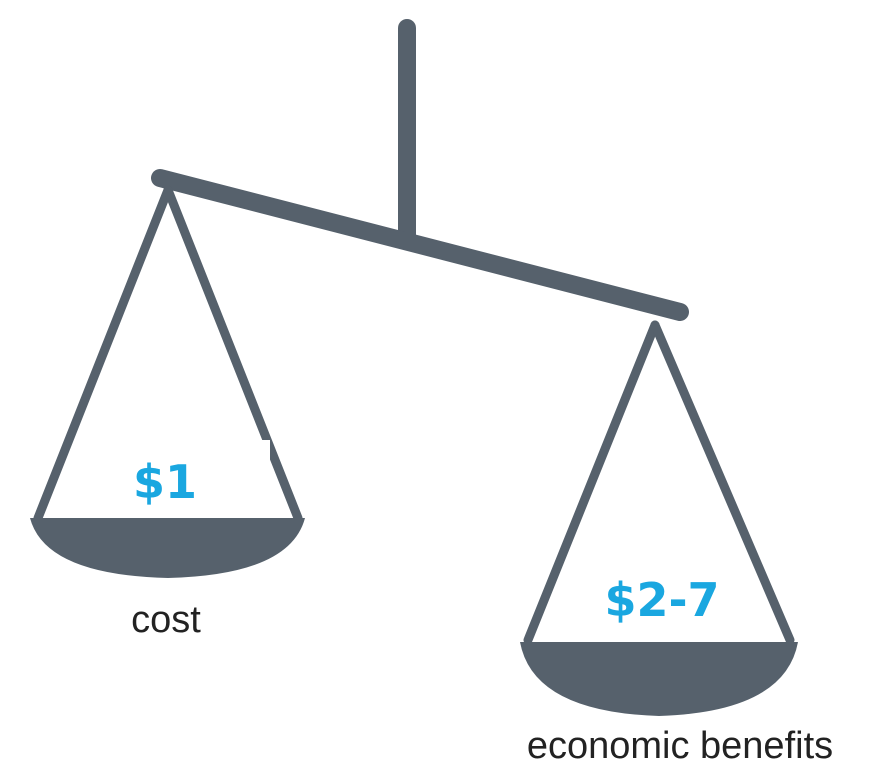 This screenshot has height=767, width=884. What do you see at coordinates (167, 548) in the screenshot?
I see `left-pan` at bounding box center [167, 548].